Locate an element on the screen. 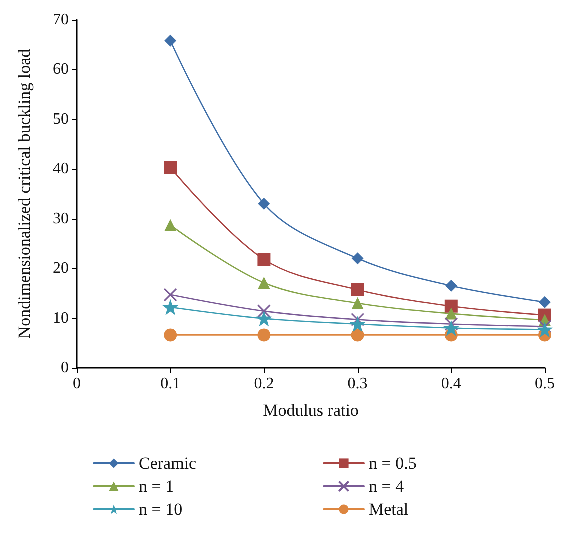 Image resolution: width=567 pixels, height=537 pixels. x-tick-label: 0.5 is located at coordinates (545, 384).